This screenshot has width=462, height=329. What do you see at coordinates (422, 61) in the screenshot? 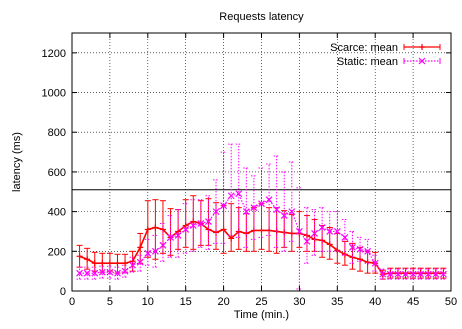
I see `legend-sample-static` at bounding box center [422, 61].